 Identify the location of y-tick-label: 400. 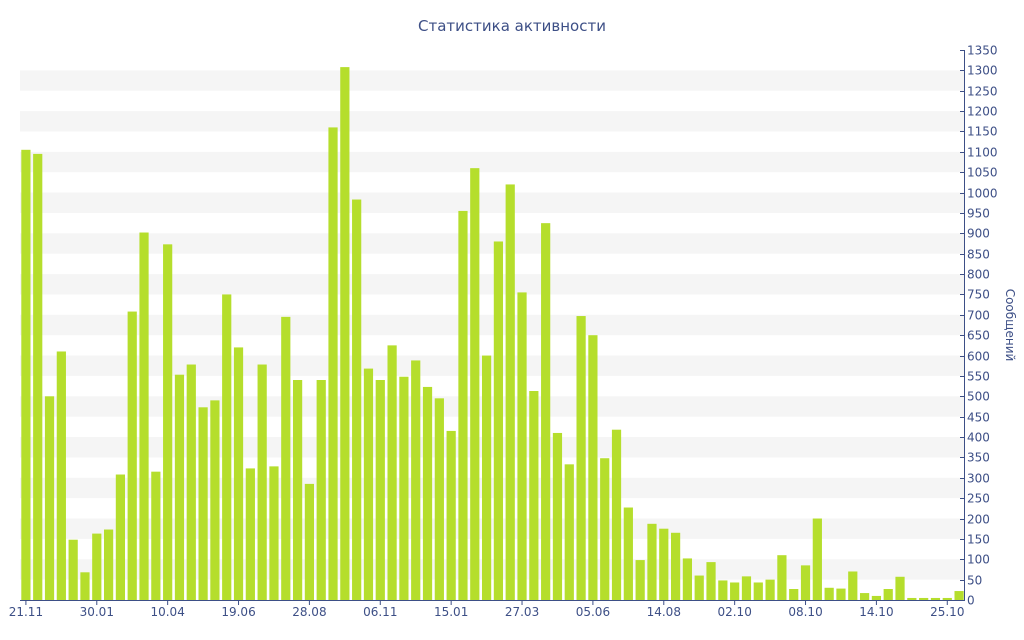
(978, 438).